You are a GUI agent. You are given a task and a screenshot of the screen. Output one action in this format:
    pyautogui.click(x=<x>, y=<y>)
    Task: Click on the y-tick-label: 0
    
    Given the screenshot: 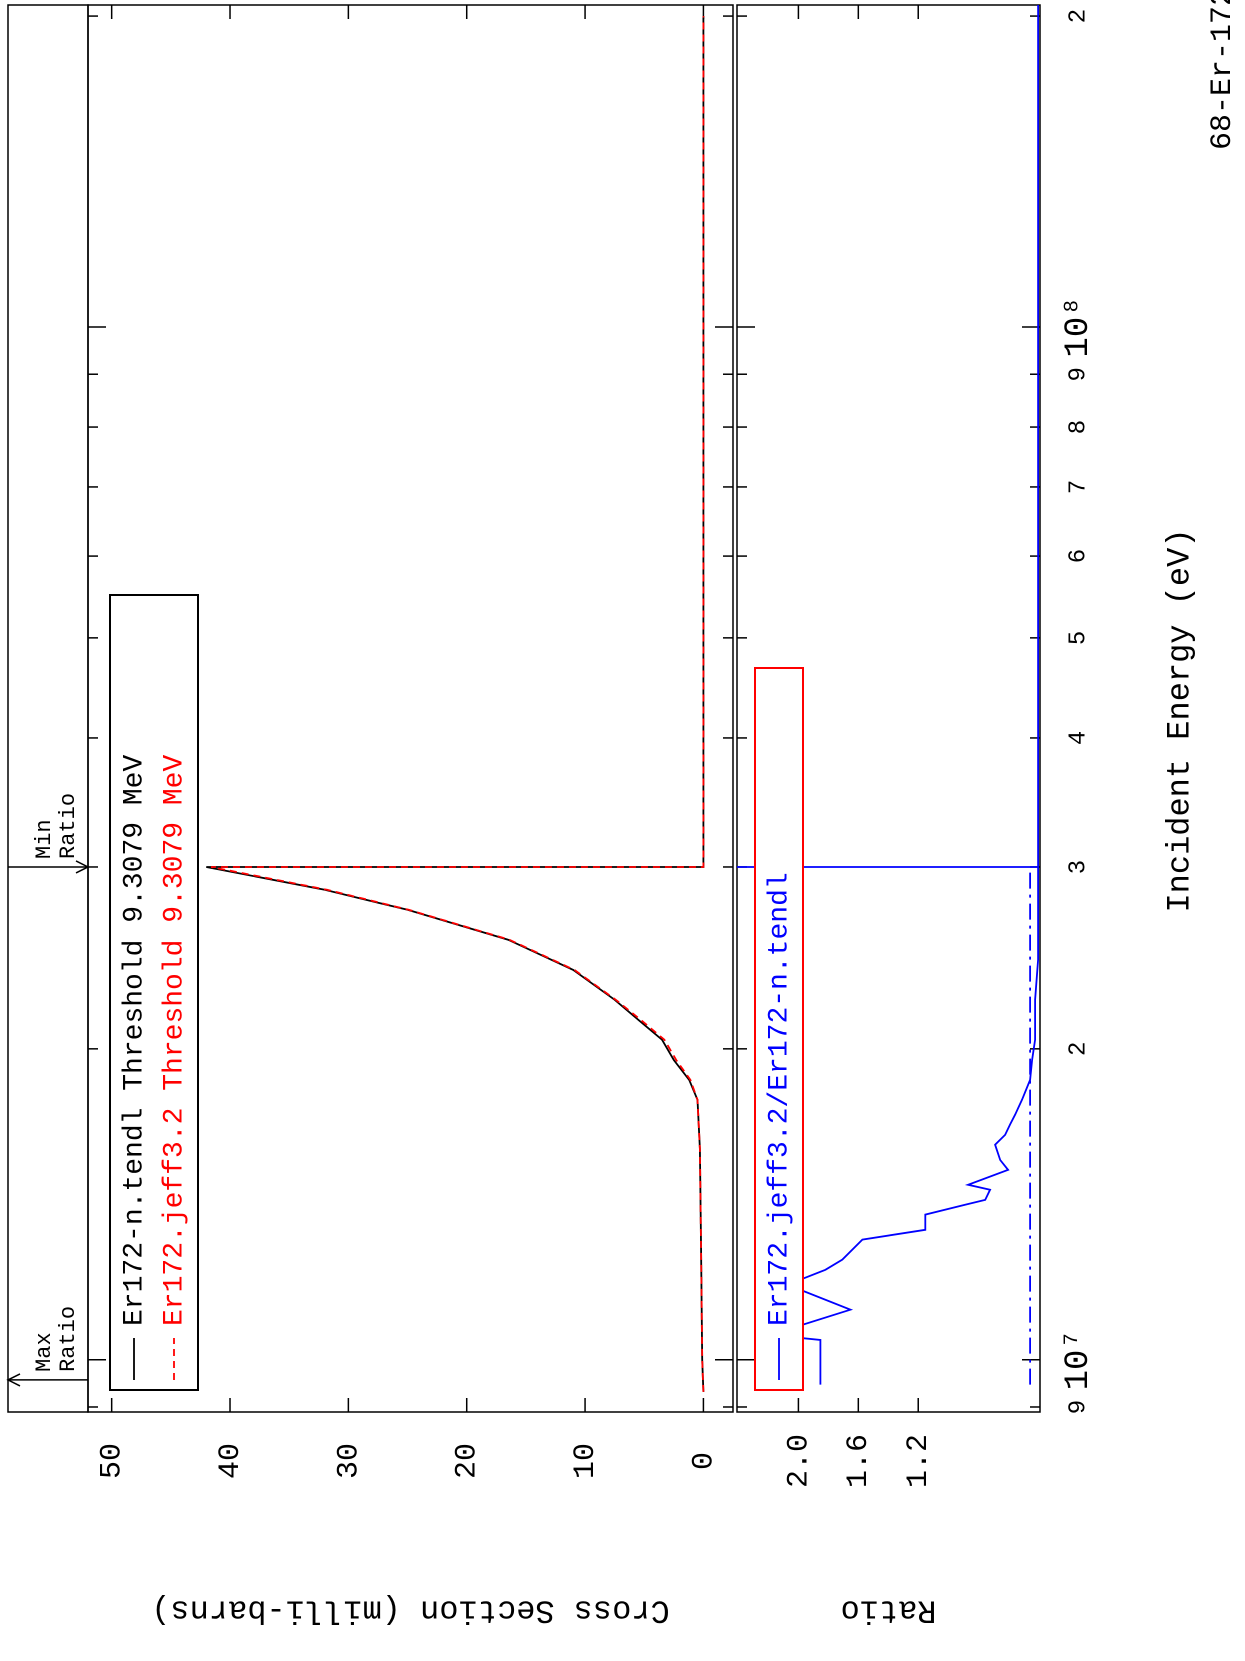 What is the action you would take?
    pyautogui.click(x=704, y=1461)
    